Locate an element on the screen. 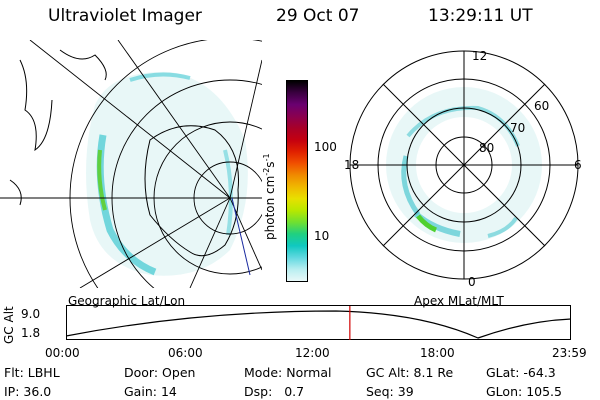 The image size is (600, 400). right-panel-caption: Apex MLat/MLT is located at coordinates (459, 301).